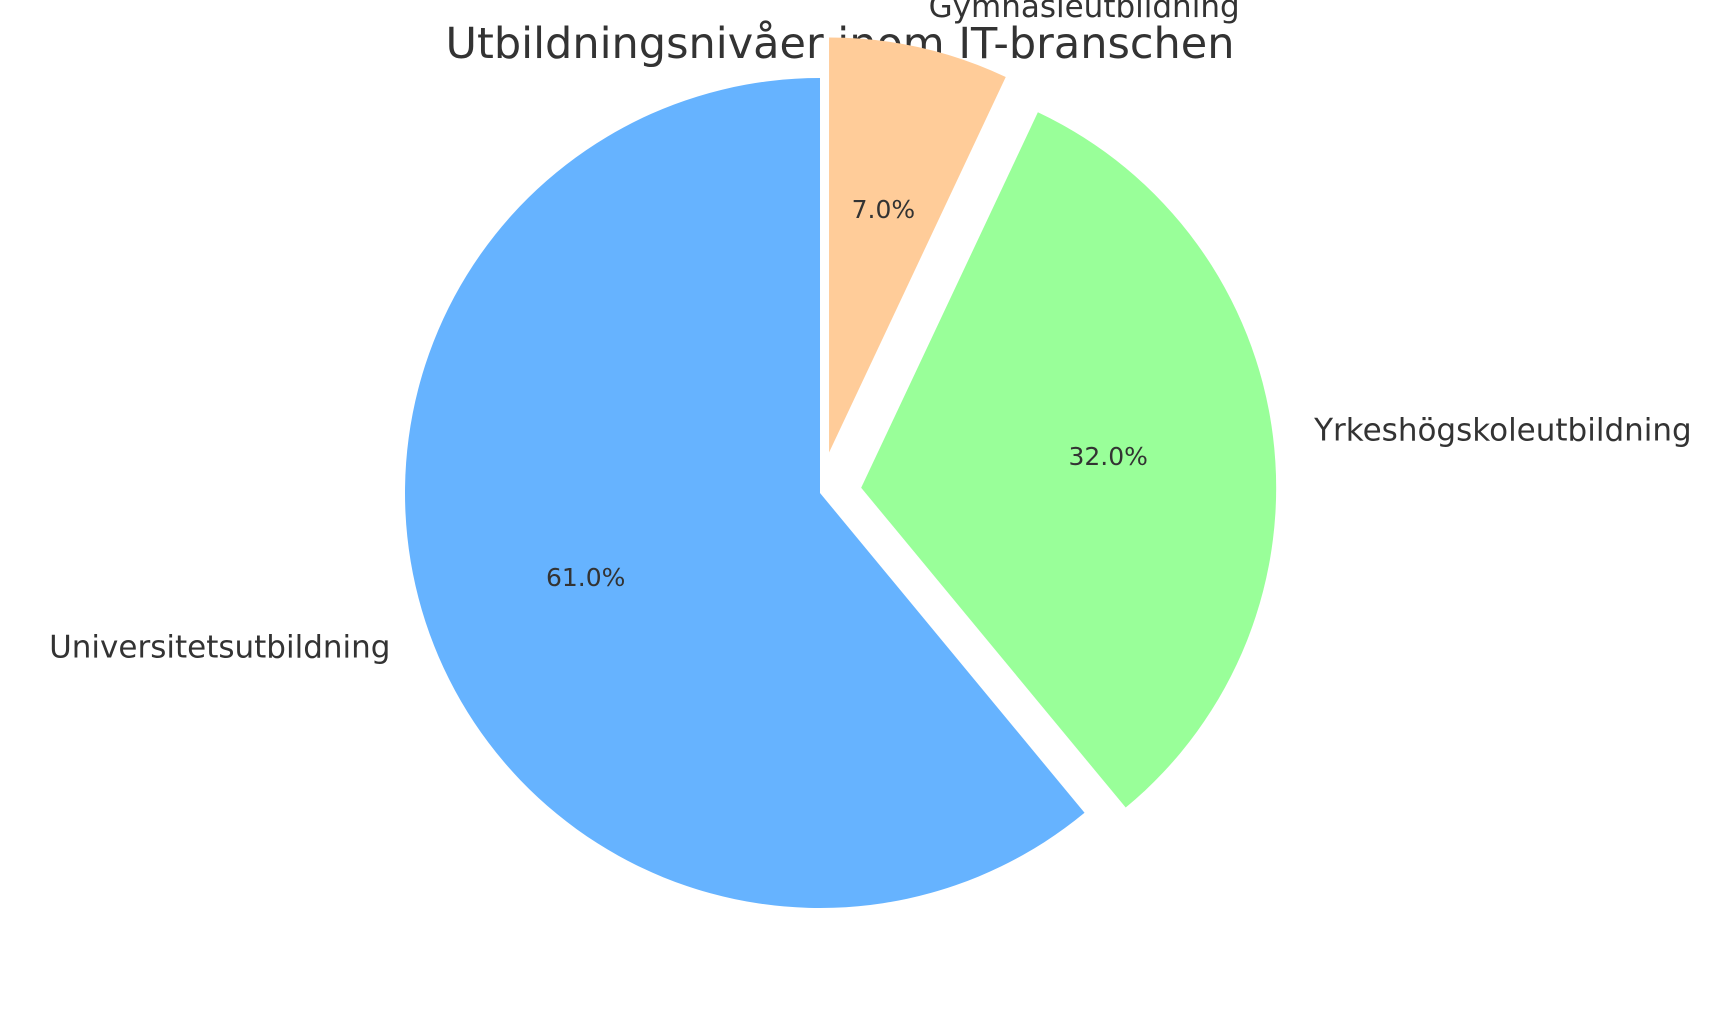 The width and height of the screenshot is (1730, 1019). I want to click on pie-slice-gymnasieutbildning, so click(917, 245).